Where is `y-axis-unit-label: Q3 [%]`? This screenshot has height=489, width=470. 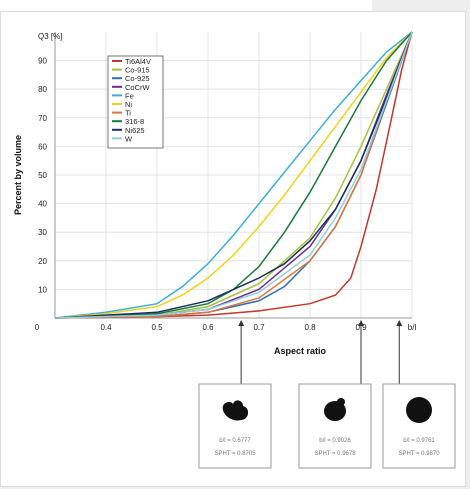 y-axis-unit-label: Q3 [%] is located at coordinates (50, 36).